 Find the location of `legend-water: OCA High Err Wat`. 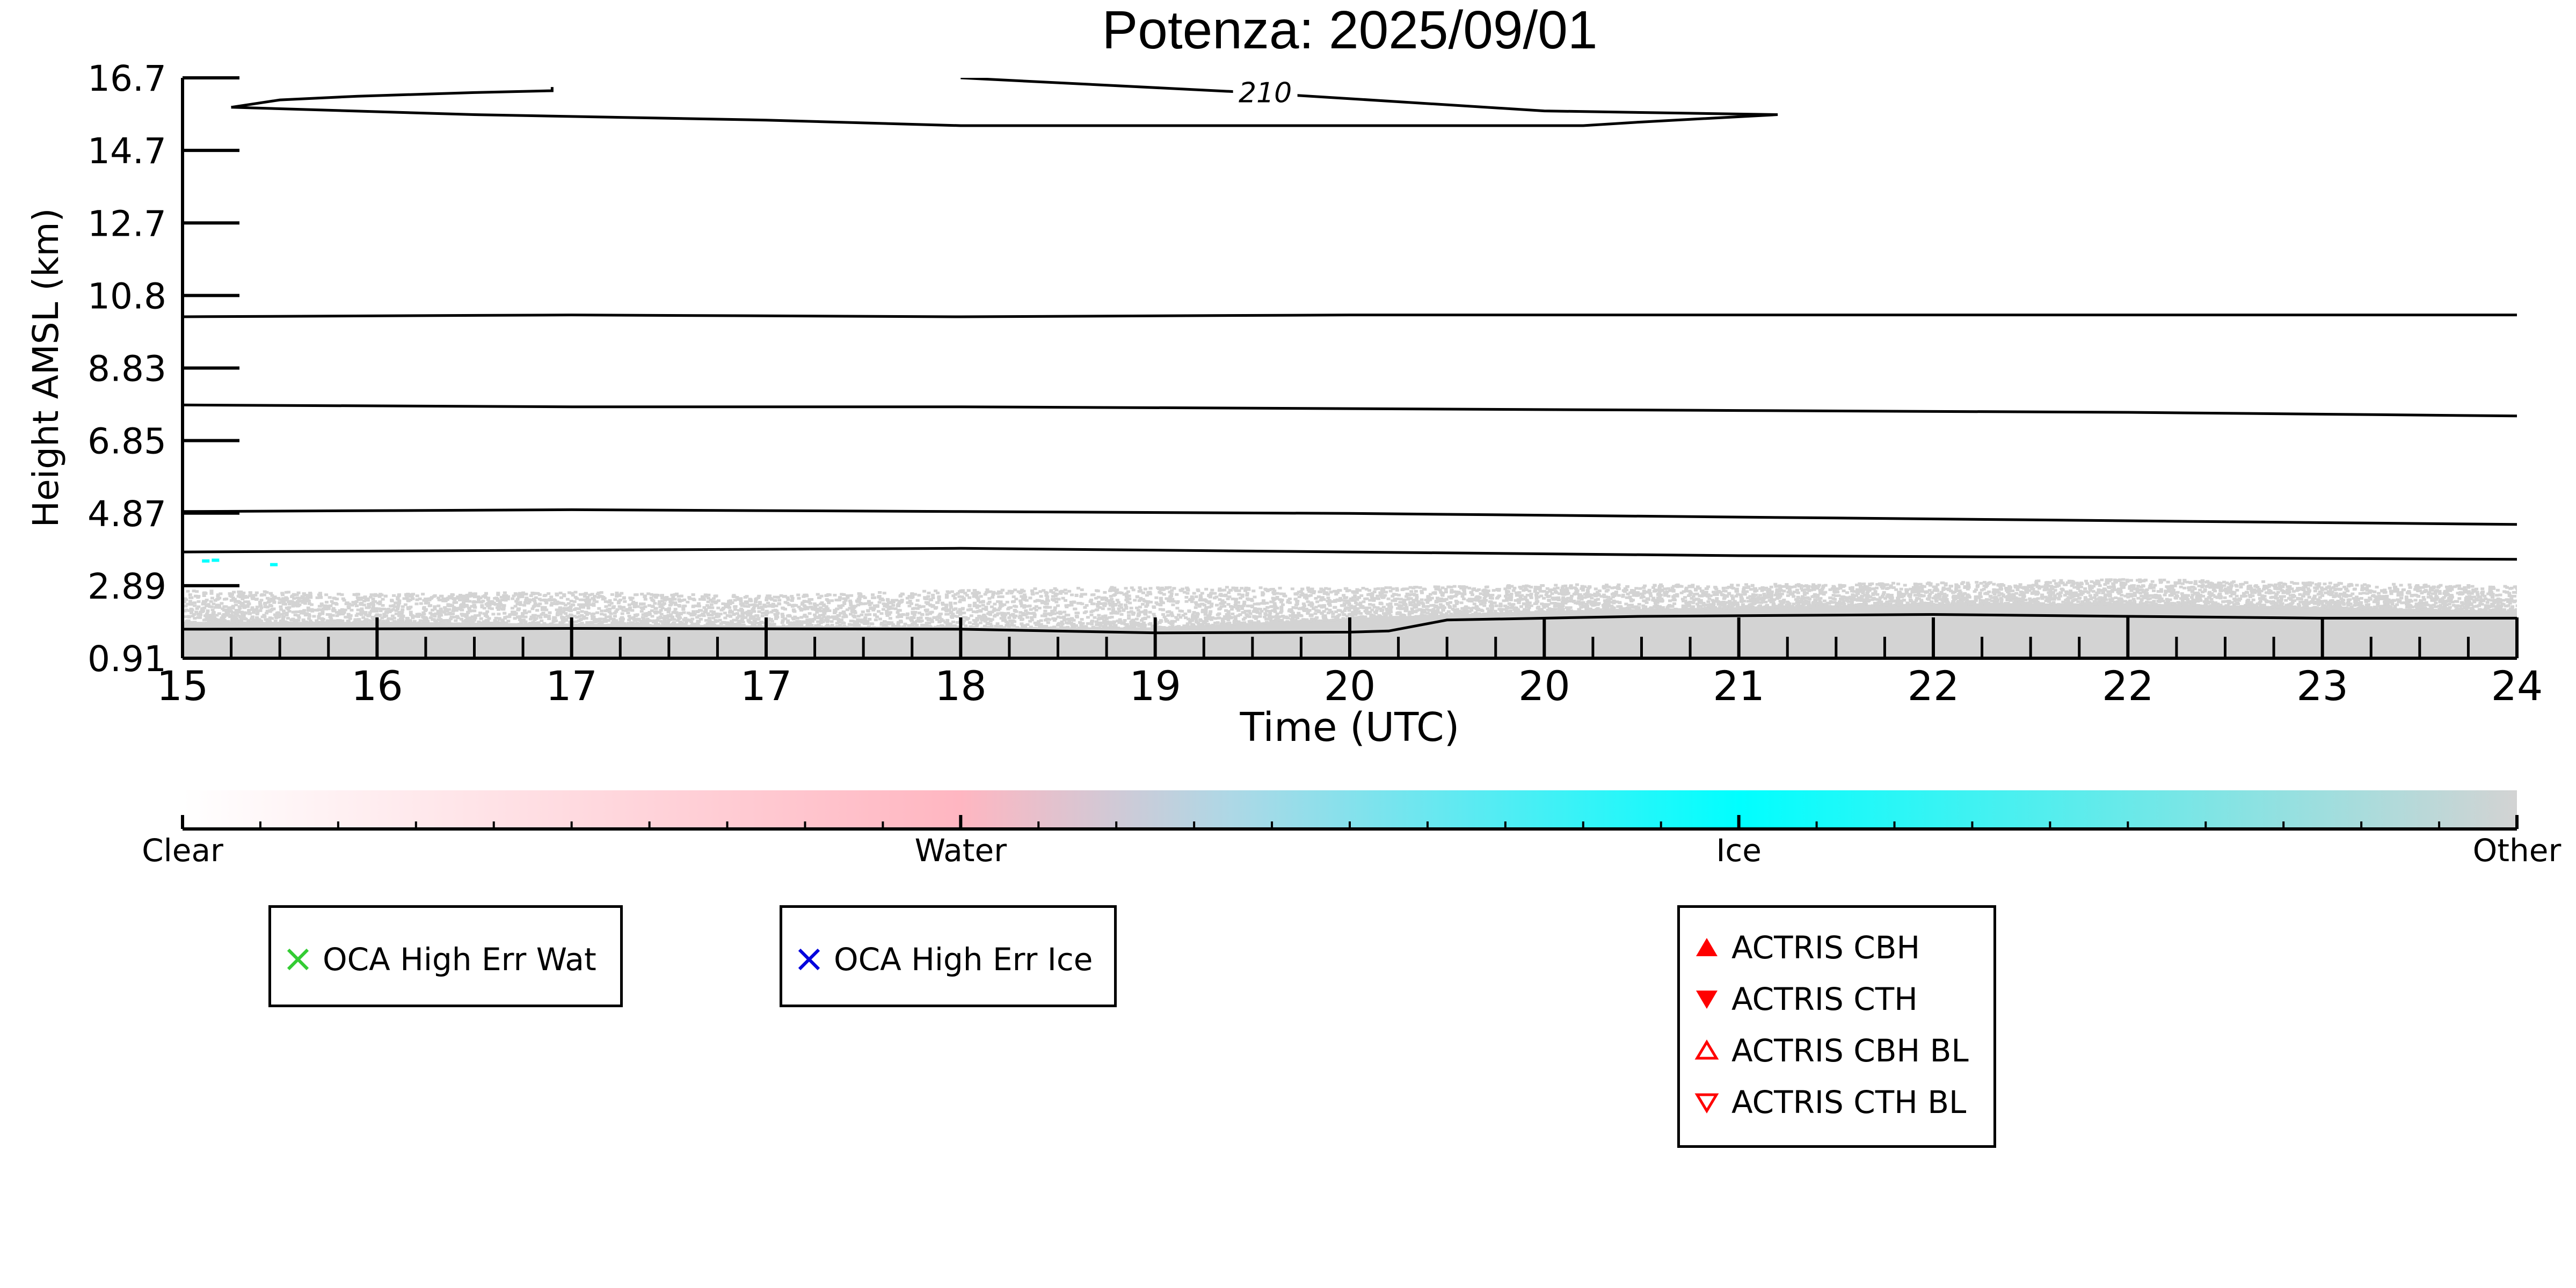

legend-water: OCA High Err Wat is located at coordinates (445, 956).